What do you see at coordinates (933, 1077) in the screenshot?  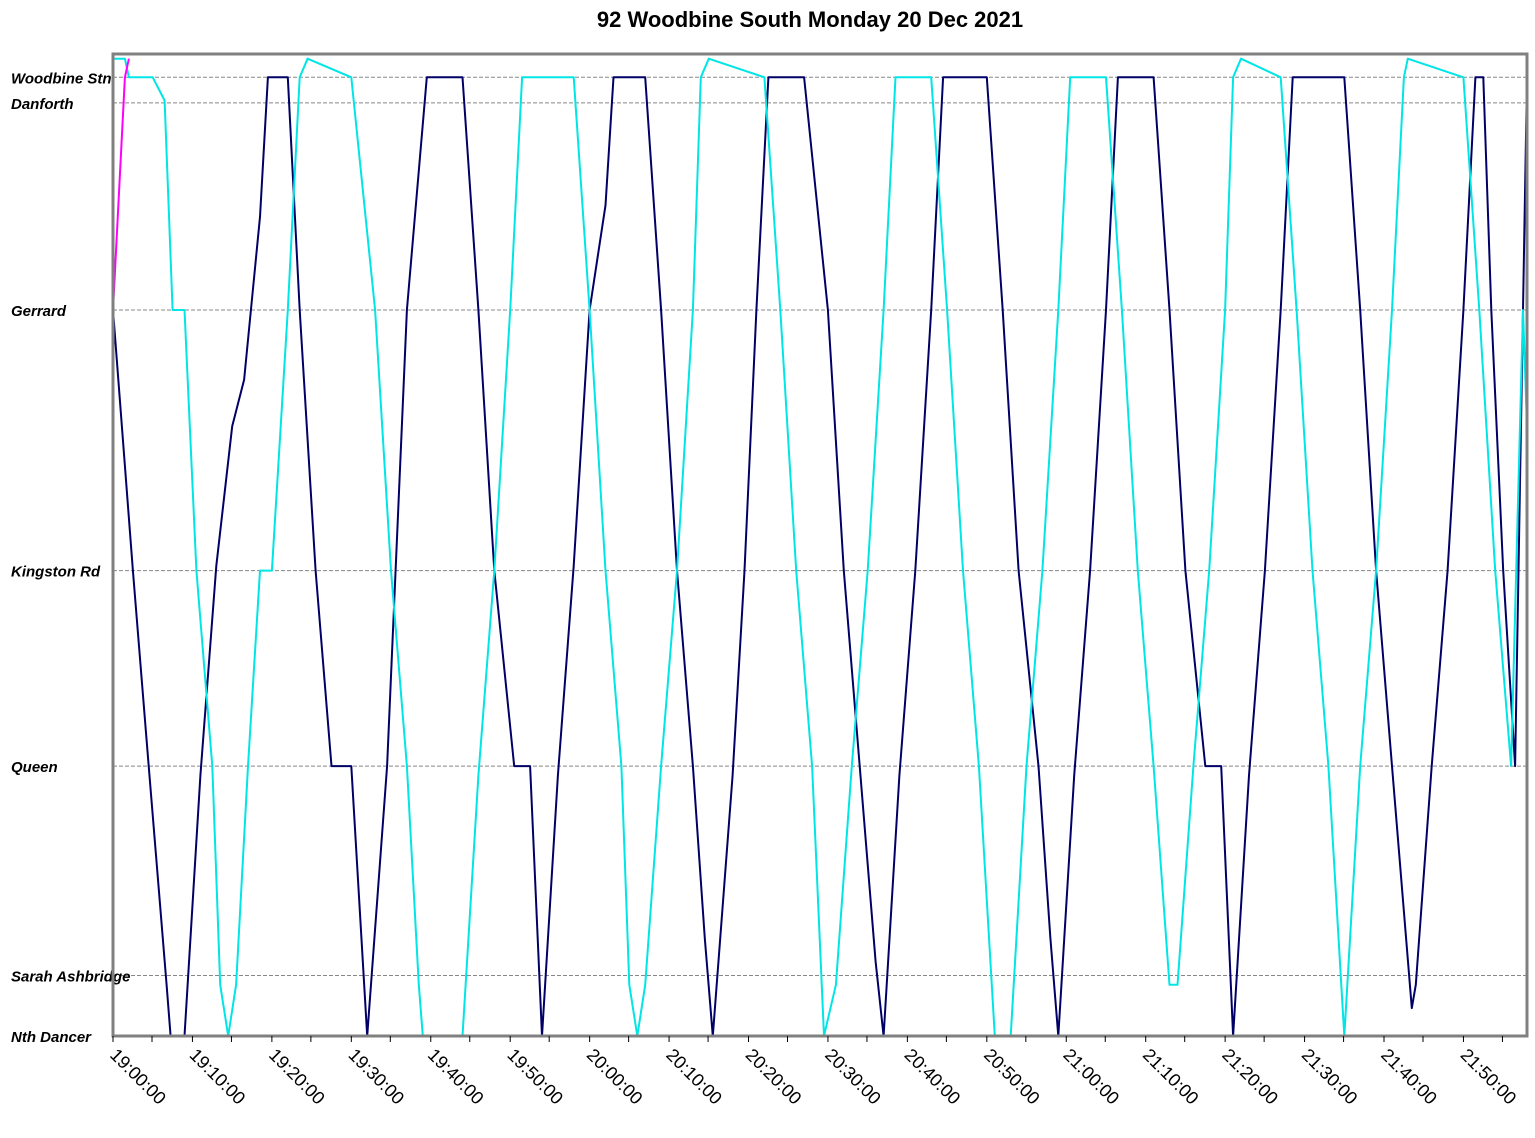 I see `x-tick-label: 20:40:00` at bounding box center [933, 1077].